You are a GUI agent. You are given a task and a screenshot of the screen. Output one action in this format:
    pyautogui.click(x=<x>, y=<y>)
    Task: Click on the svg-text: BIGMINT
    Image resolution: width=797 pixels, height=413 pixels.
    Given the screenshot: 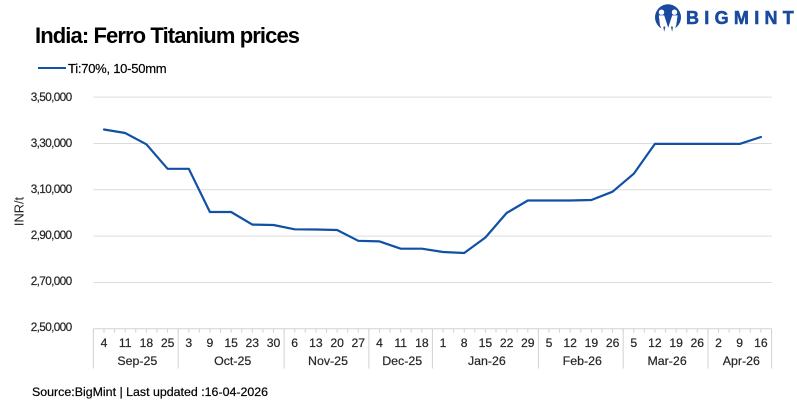 What is the action you would take?
    pyautogui.click(x=741, y=18)
    